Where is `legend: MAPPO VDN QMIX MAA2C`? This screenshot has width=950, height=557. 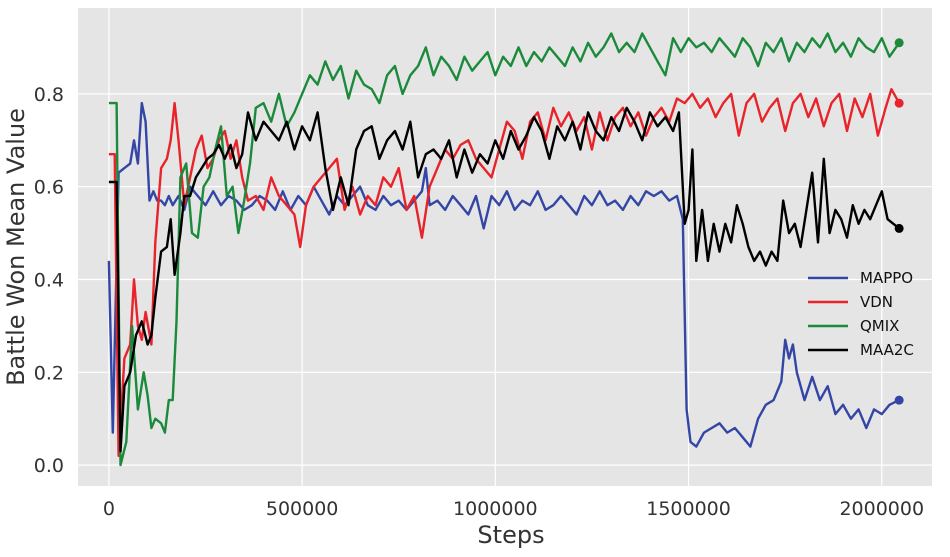
legend: MAPPO VDN QMIX MAA2C is located at coordinates (861, 314).